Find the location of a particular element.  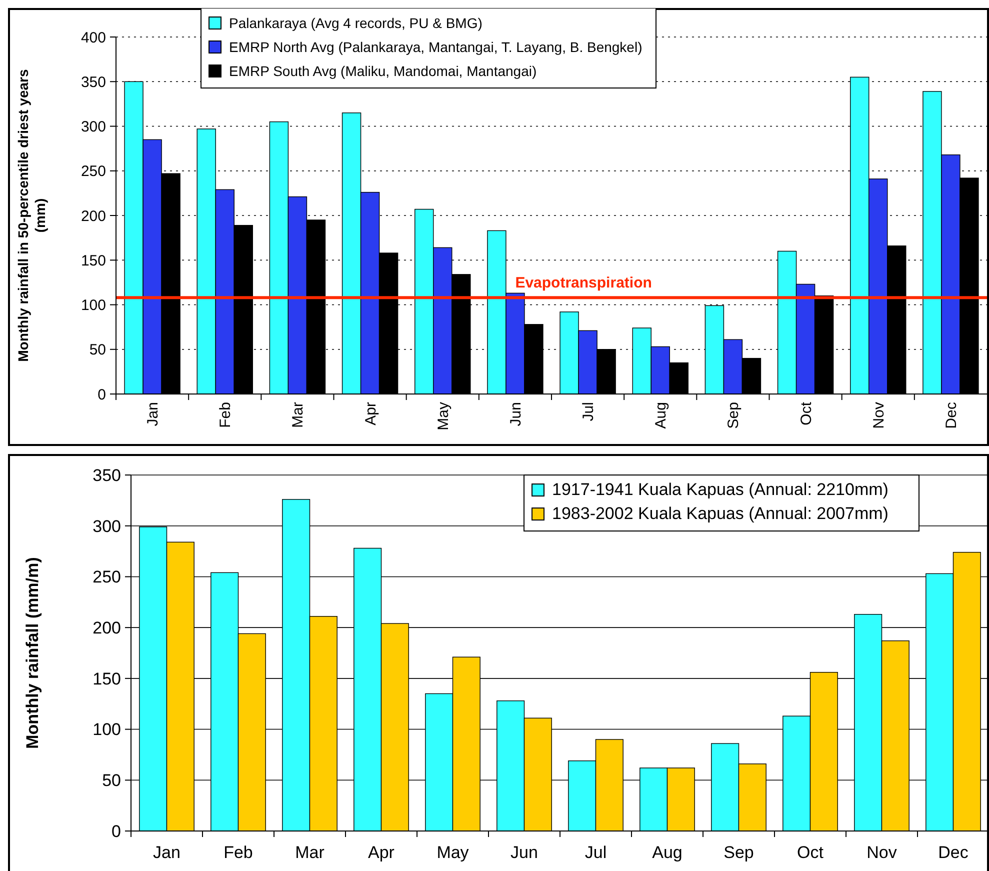

legend-label: 1917-1941 Kuala Kapuas (Annual: 2210mm) is located at coordinates (720, 489).